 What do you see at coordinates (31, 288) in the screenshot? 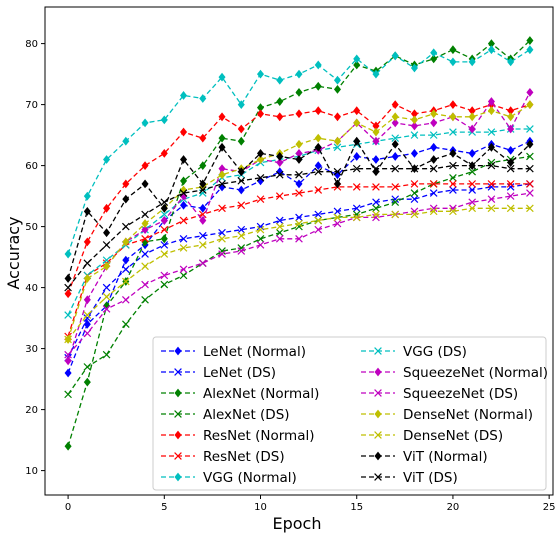
I see `y-tick-label: 40` at bounding box center [31, 288].